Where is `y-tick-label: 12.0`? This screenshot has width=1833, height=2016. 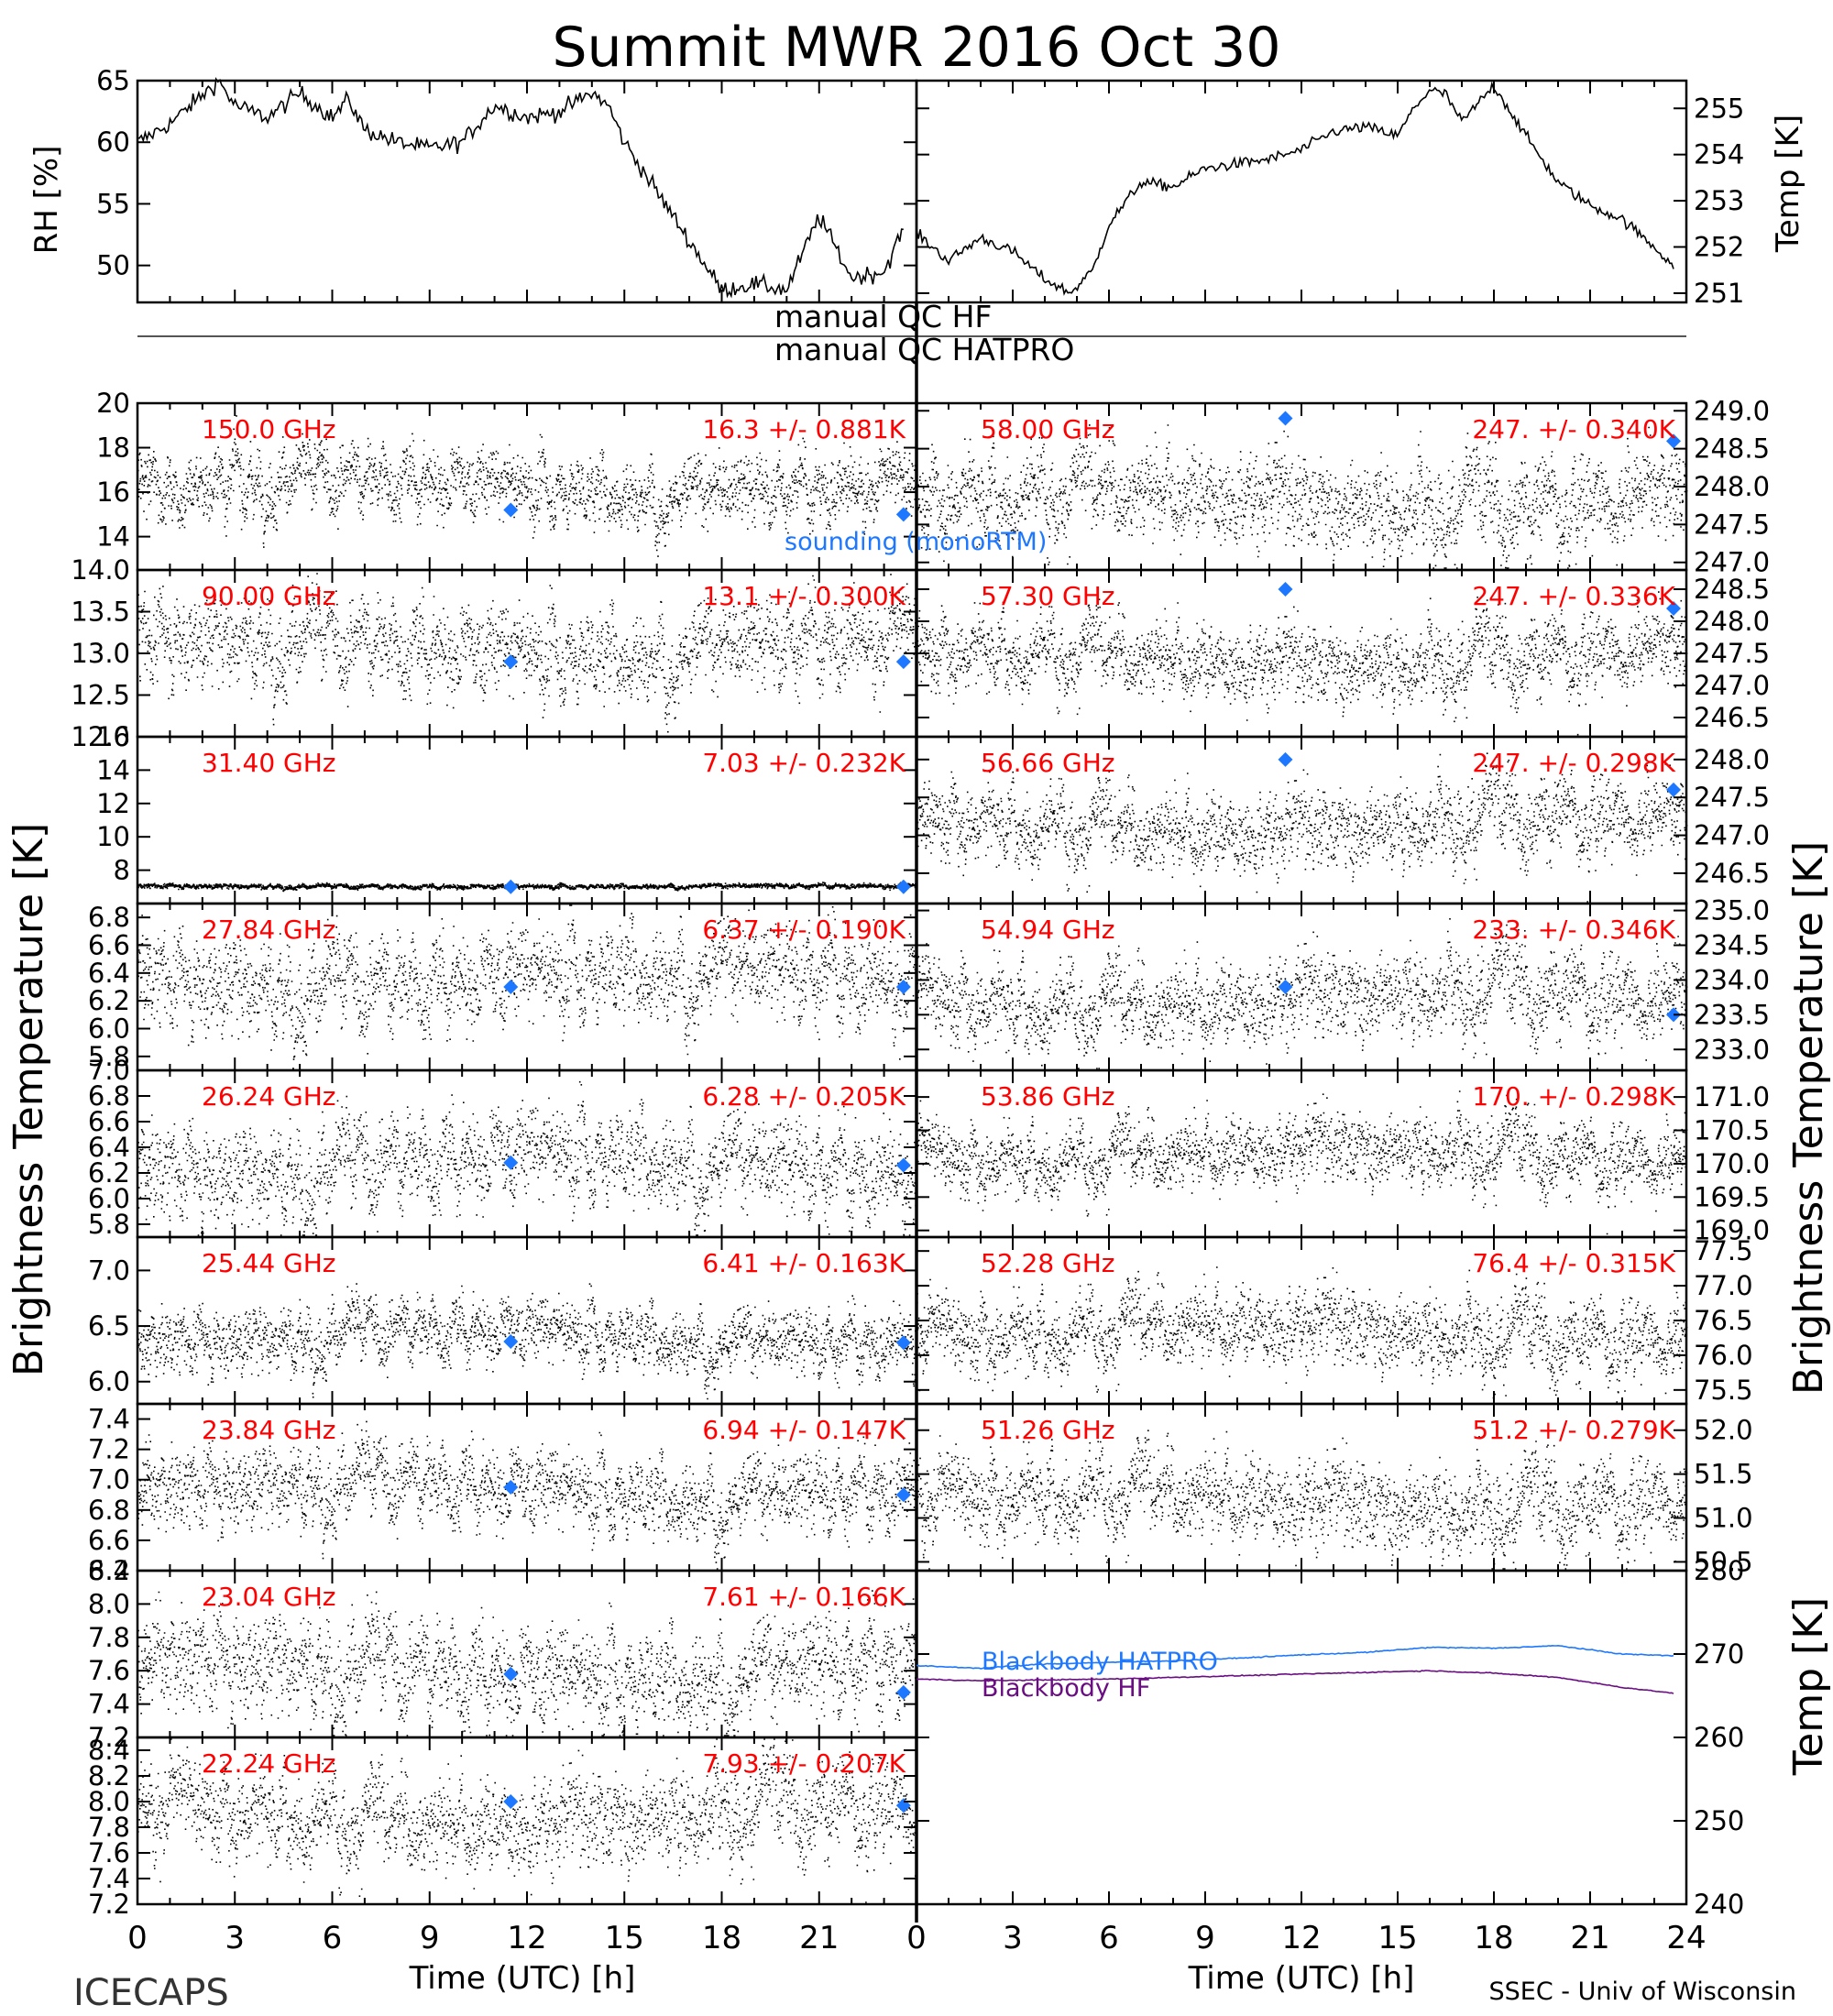
y-tick-label: 12.0 is located at coordinates (100, 736).